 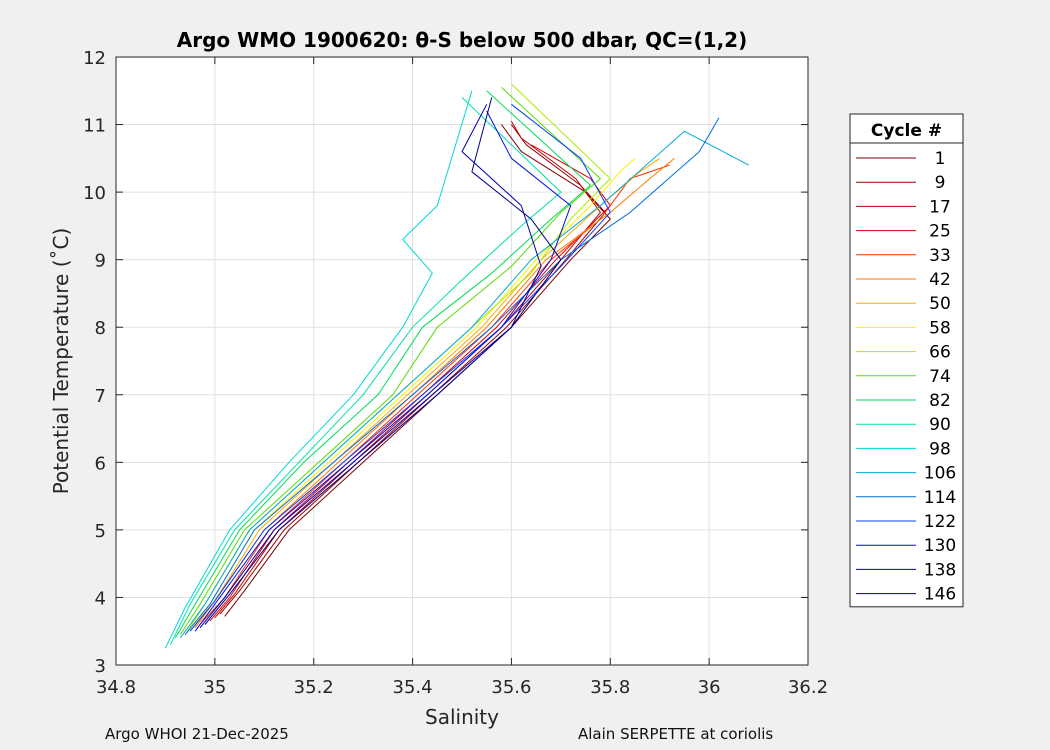 I want to click on legend-label-1: 1, so click(x=940, y=159).